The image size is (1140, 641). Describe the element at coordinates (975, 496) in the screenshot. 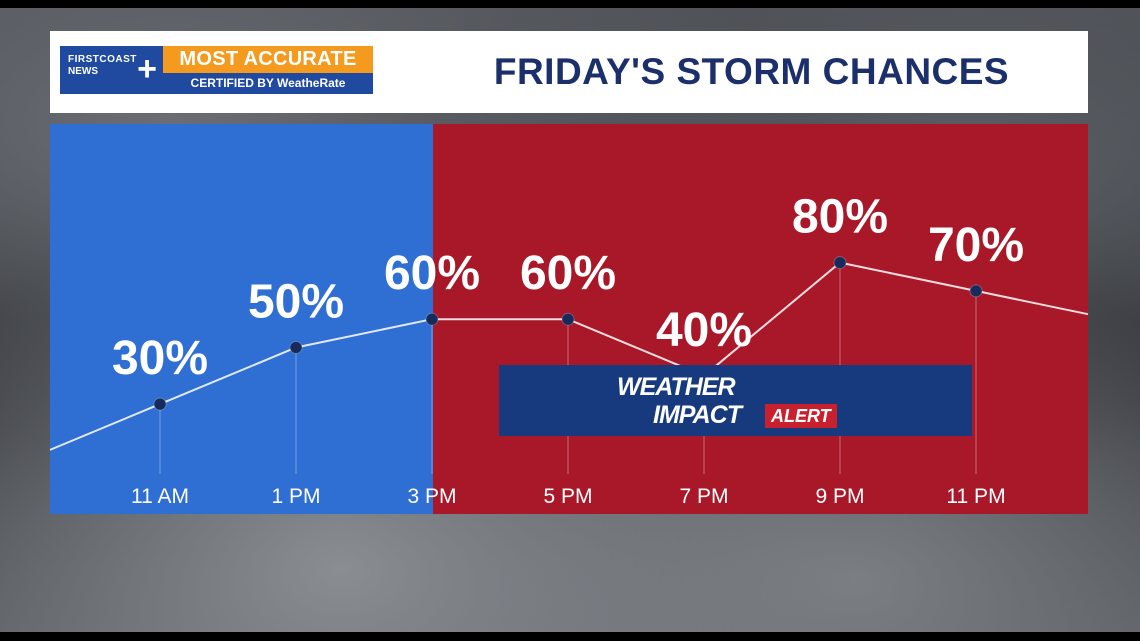

I see `x-tick-label: 11 PM` at that location.